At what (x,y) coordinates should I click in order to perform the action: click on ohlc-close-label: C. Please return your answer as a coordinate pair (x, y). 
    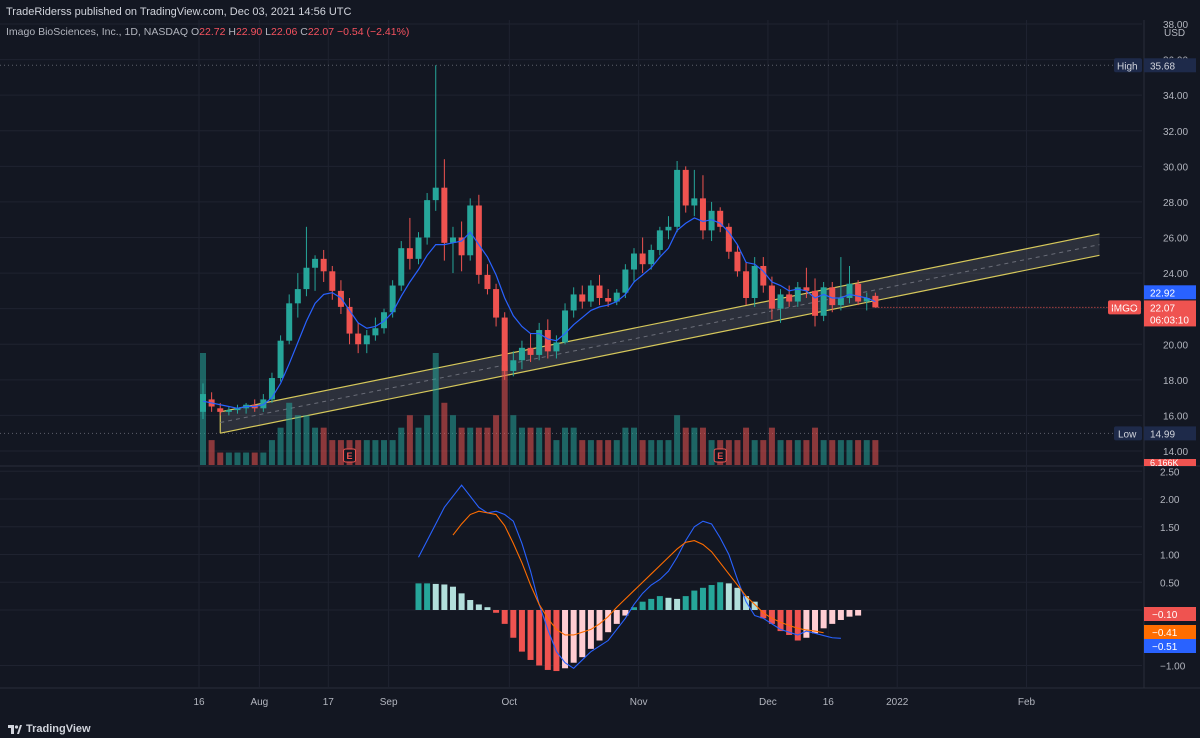
    Looking at the image, I should click on (304, 32).